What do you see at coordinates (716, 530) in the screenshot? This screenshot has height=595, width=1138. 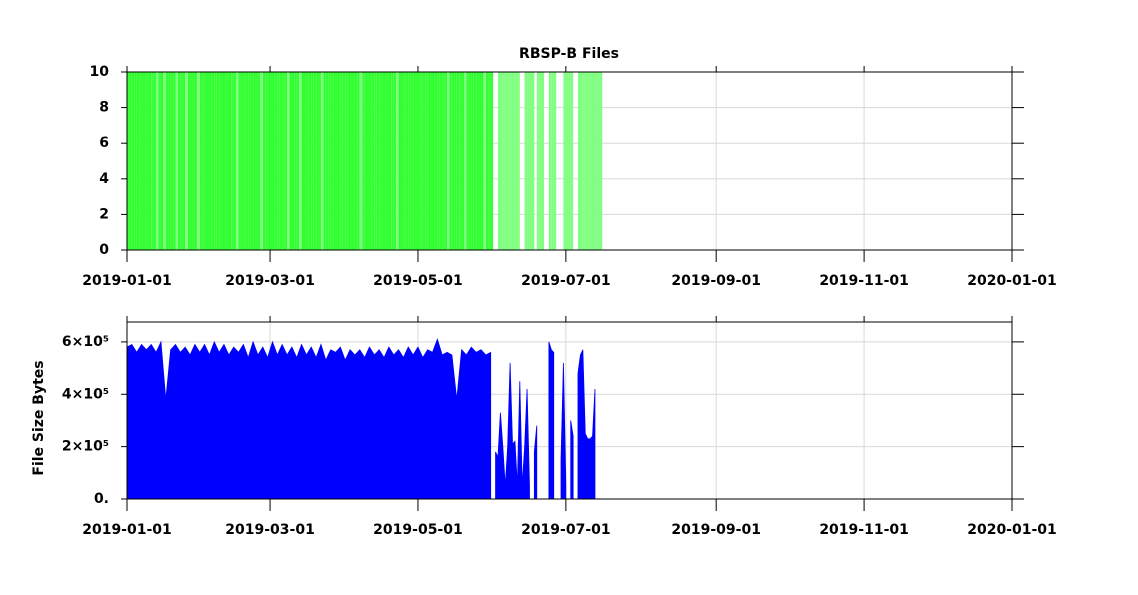 I see `x-tick-label: 2019-09-01` at bounding box center [716, 530].